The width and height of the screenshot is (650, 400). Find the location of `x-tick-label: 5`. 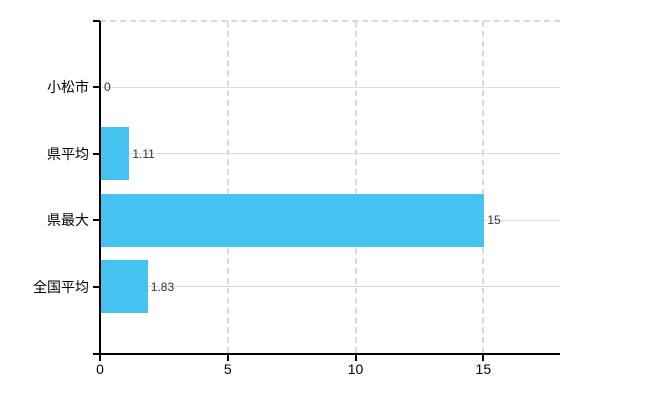

x-tick-label: 5 is located at coordinates (227, 369).